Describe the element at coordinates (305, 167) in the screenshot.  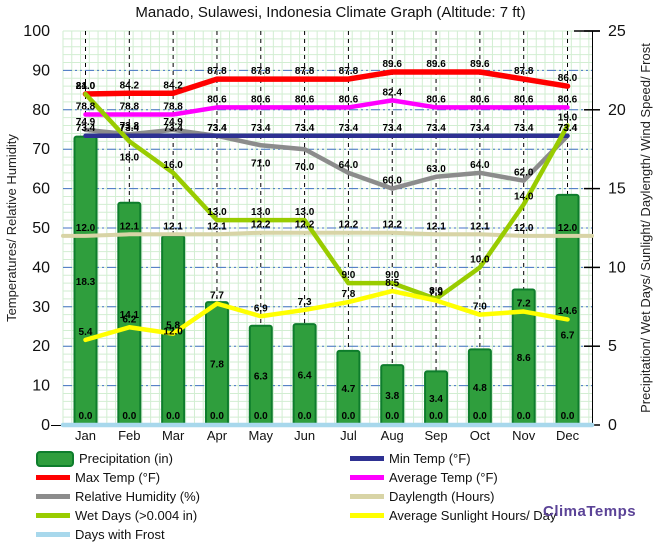
I see `svg-text: 70.0` at that location.